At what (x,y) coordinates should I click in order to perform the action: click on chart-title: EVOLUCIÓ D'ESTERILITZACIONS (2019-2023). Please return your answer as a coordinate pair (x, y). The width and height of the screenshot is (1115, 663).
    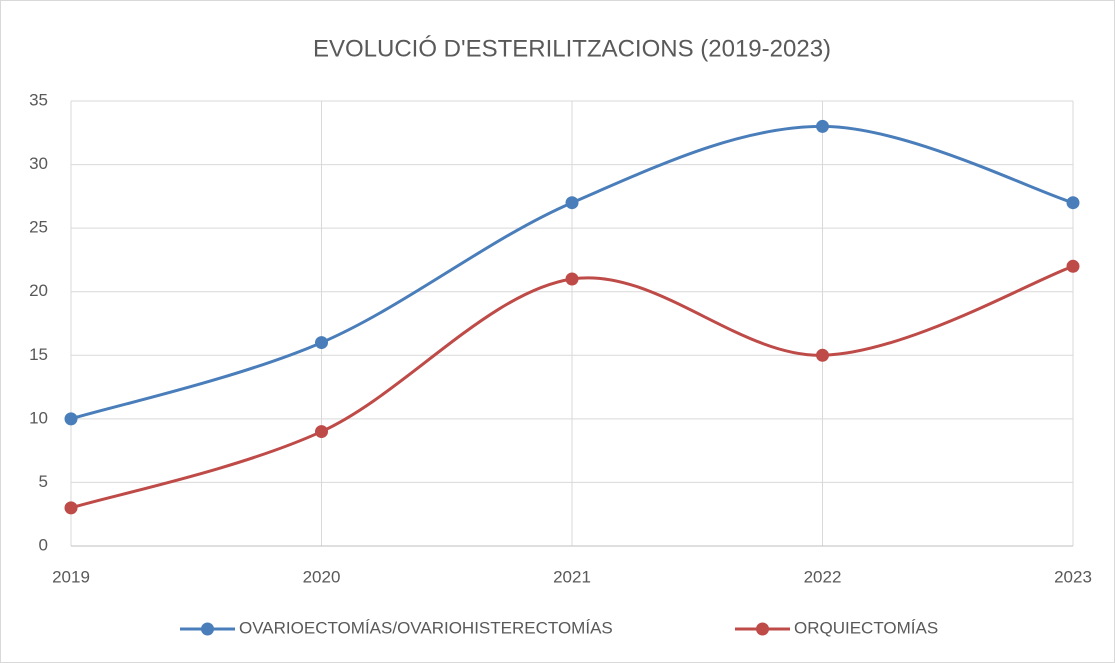
    Looking at the image, I should click on (572, 48).